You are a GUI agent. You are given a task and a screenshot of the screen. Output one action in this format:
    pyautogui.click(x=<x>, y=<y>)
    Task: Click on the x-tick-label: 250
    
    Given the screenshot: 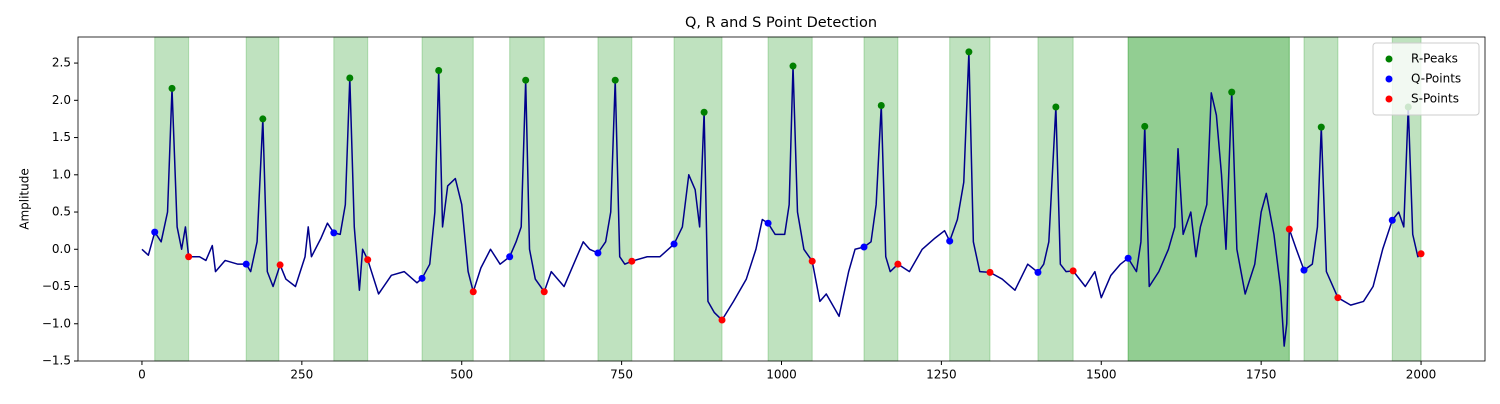 What is the action you would take?
    pyautogui.click(x=301, y=375)
    